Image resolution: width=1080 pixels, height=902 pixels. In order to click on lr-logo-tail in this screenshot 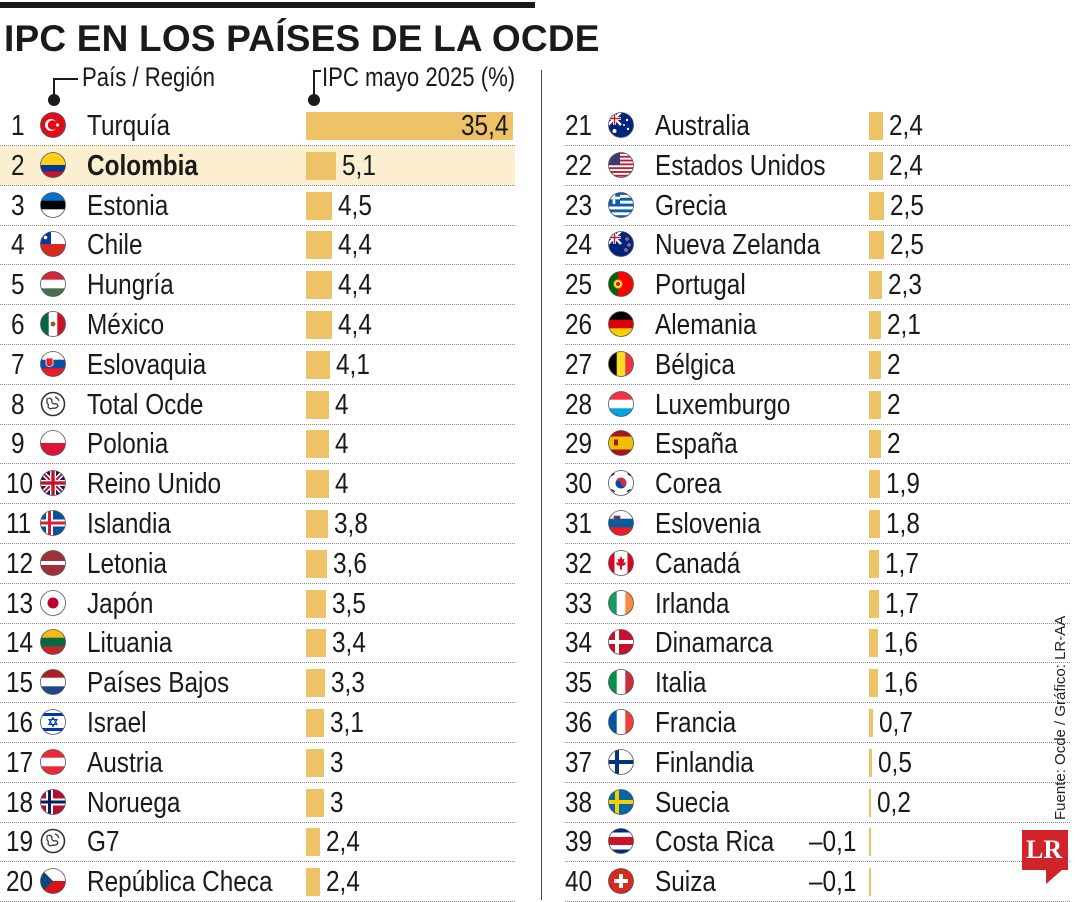, I will do `click(1054, 877)`.